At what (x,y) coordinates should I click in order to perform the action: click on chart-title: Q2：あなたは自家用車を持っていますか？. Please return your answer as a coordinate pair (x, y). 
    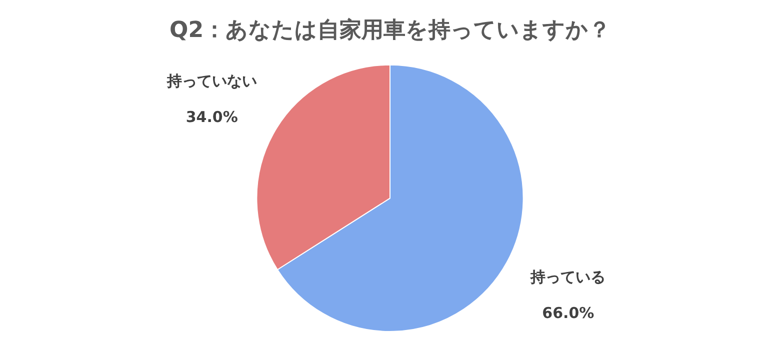
    Looking at the image, I should click on (390, 29).